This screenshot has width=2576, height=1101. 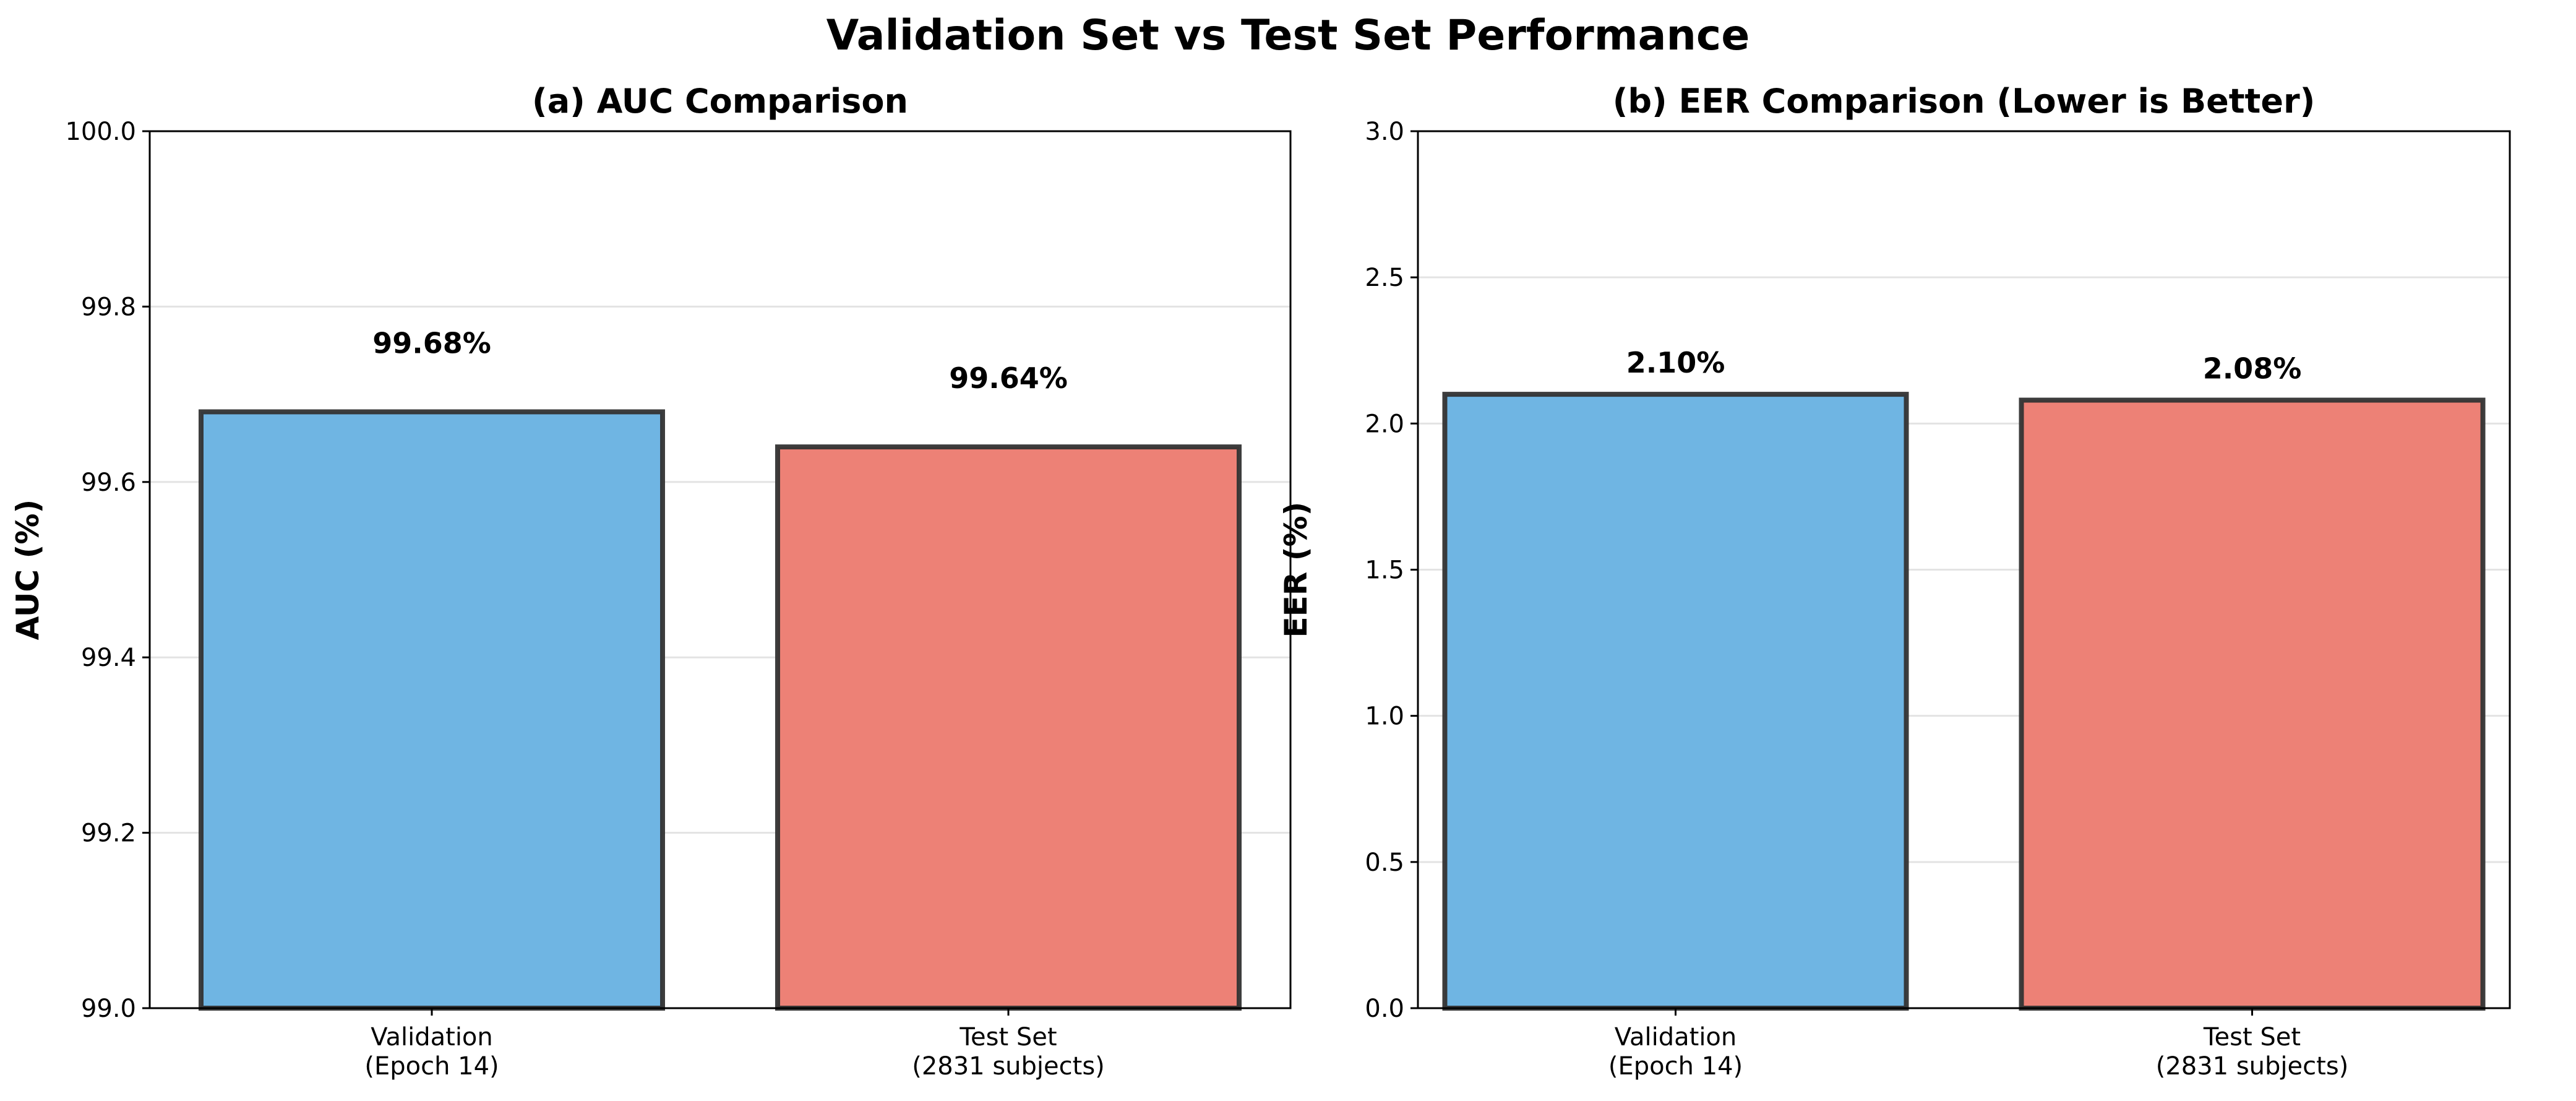 What do you see at coordinates (1296, 569) in the screenshot?
I see `y-axis-label: EER (%)` at bounding box center [1296, 569].